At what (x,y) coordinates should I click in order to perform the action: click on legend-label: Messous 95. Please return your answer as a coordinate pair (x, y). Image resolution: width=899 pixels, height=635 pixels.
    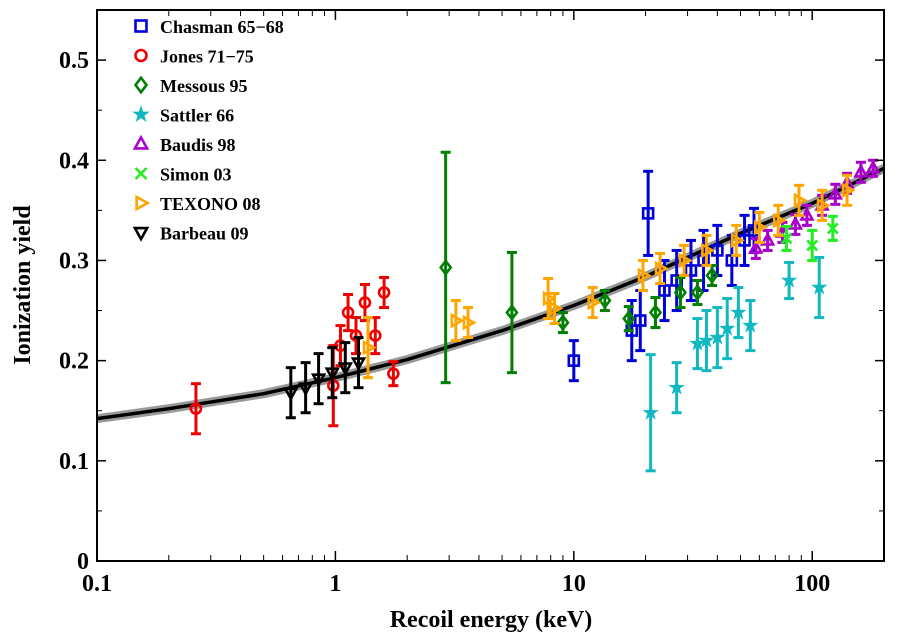
    Looking at the image, I should click on (204, 86).